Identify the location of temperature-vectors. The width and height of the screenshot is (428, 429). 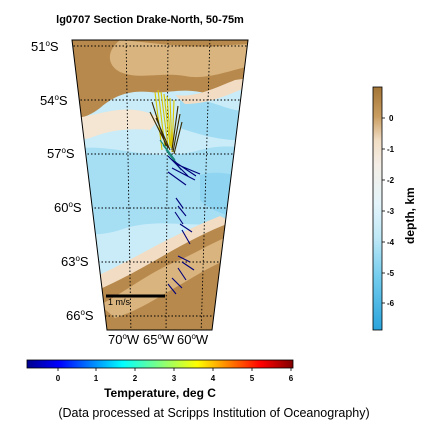
(175, 192).